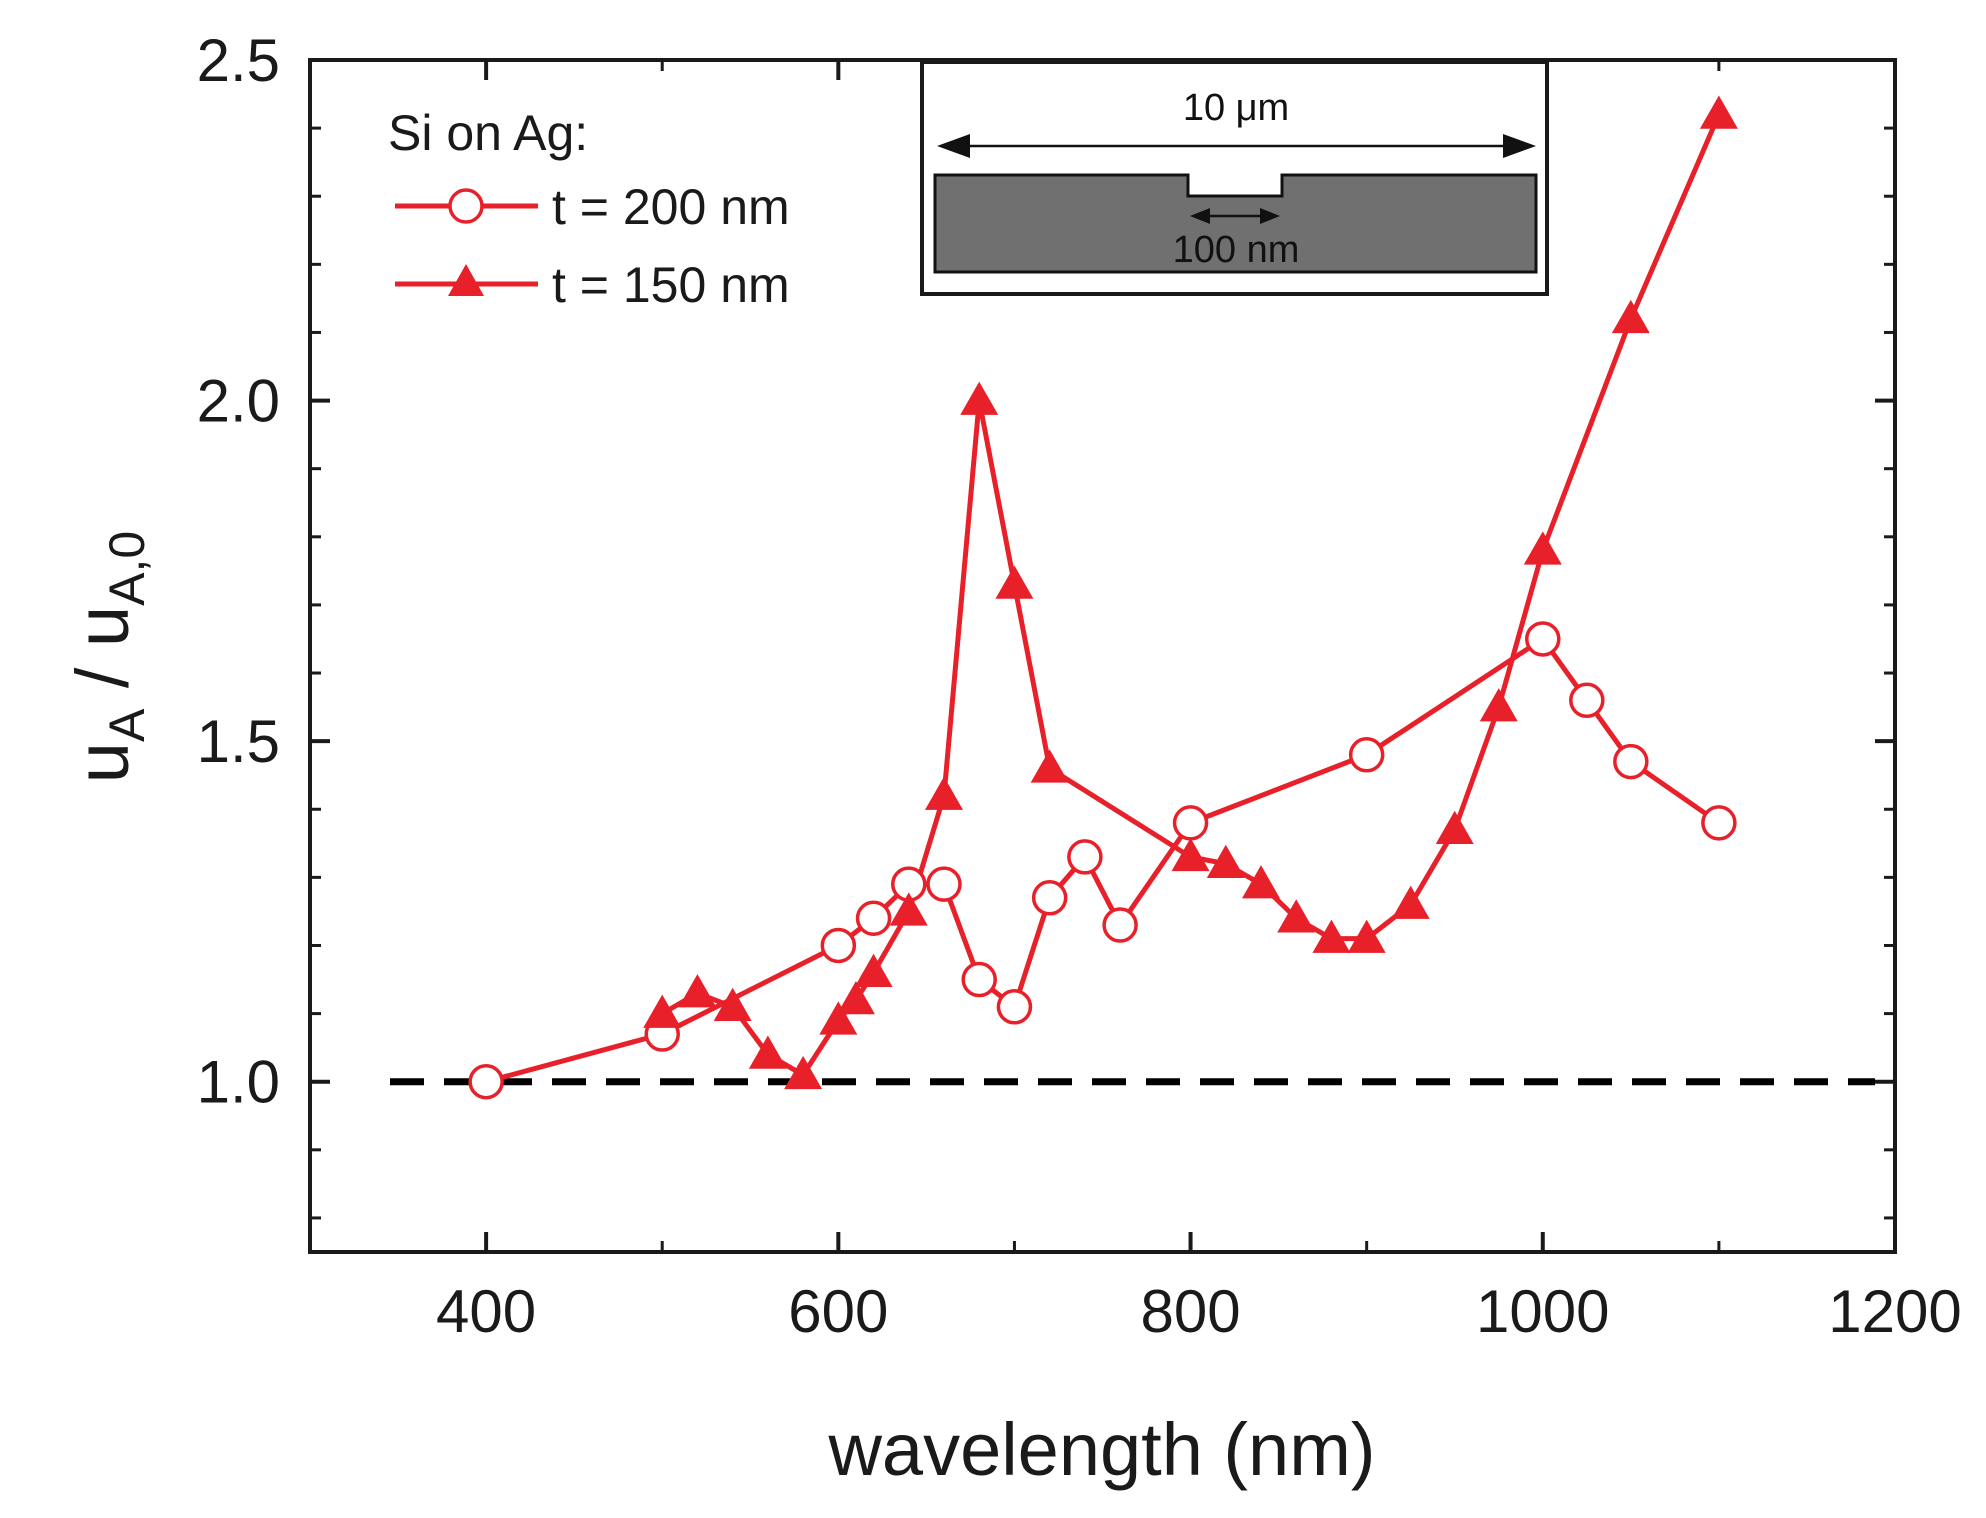 This screenshot has height=1518, width=1986. I want to click on legend-label-200nm: t = 200 nm, so click(671, 207).